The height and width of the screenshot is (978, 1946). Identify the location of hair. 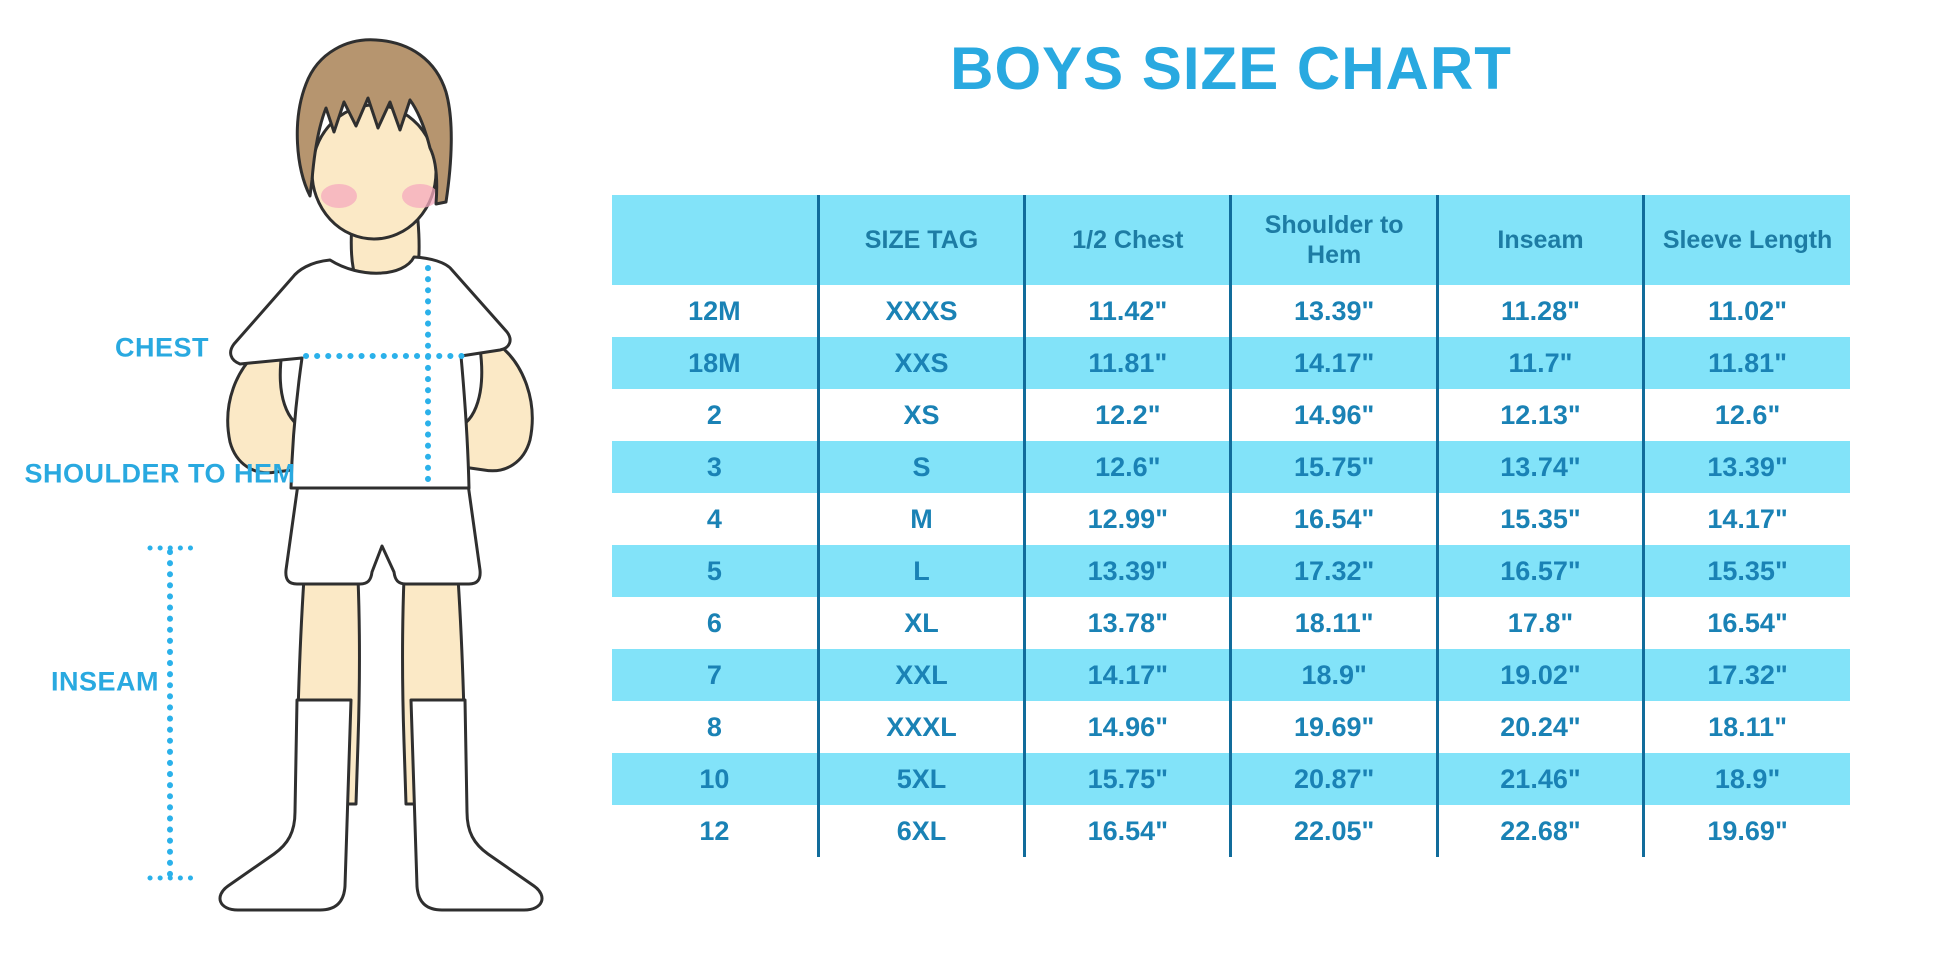
(374, 122).